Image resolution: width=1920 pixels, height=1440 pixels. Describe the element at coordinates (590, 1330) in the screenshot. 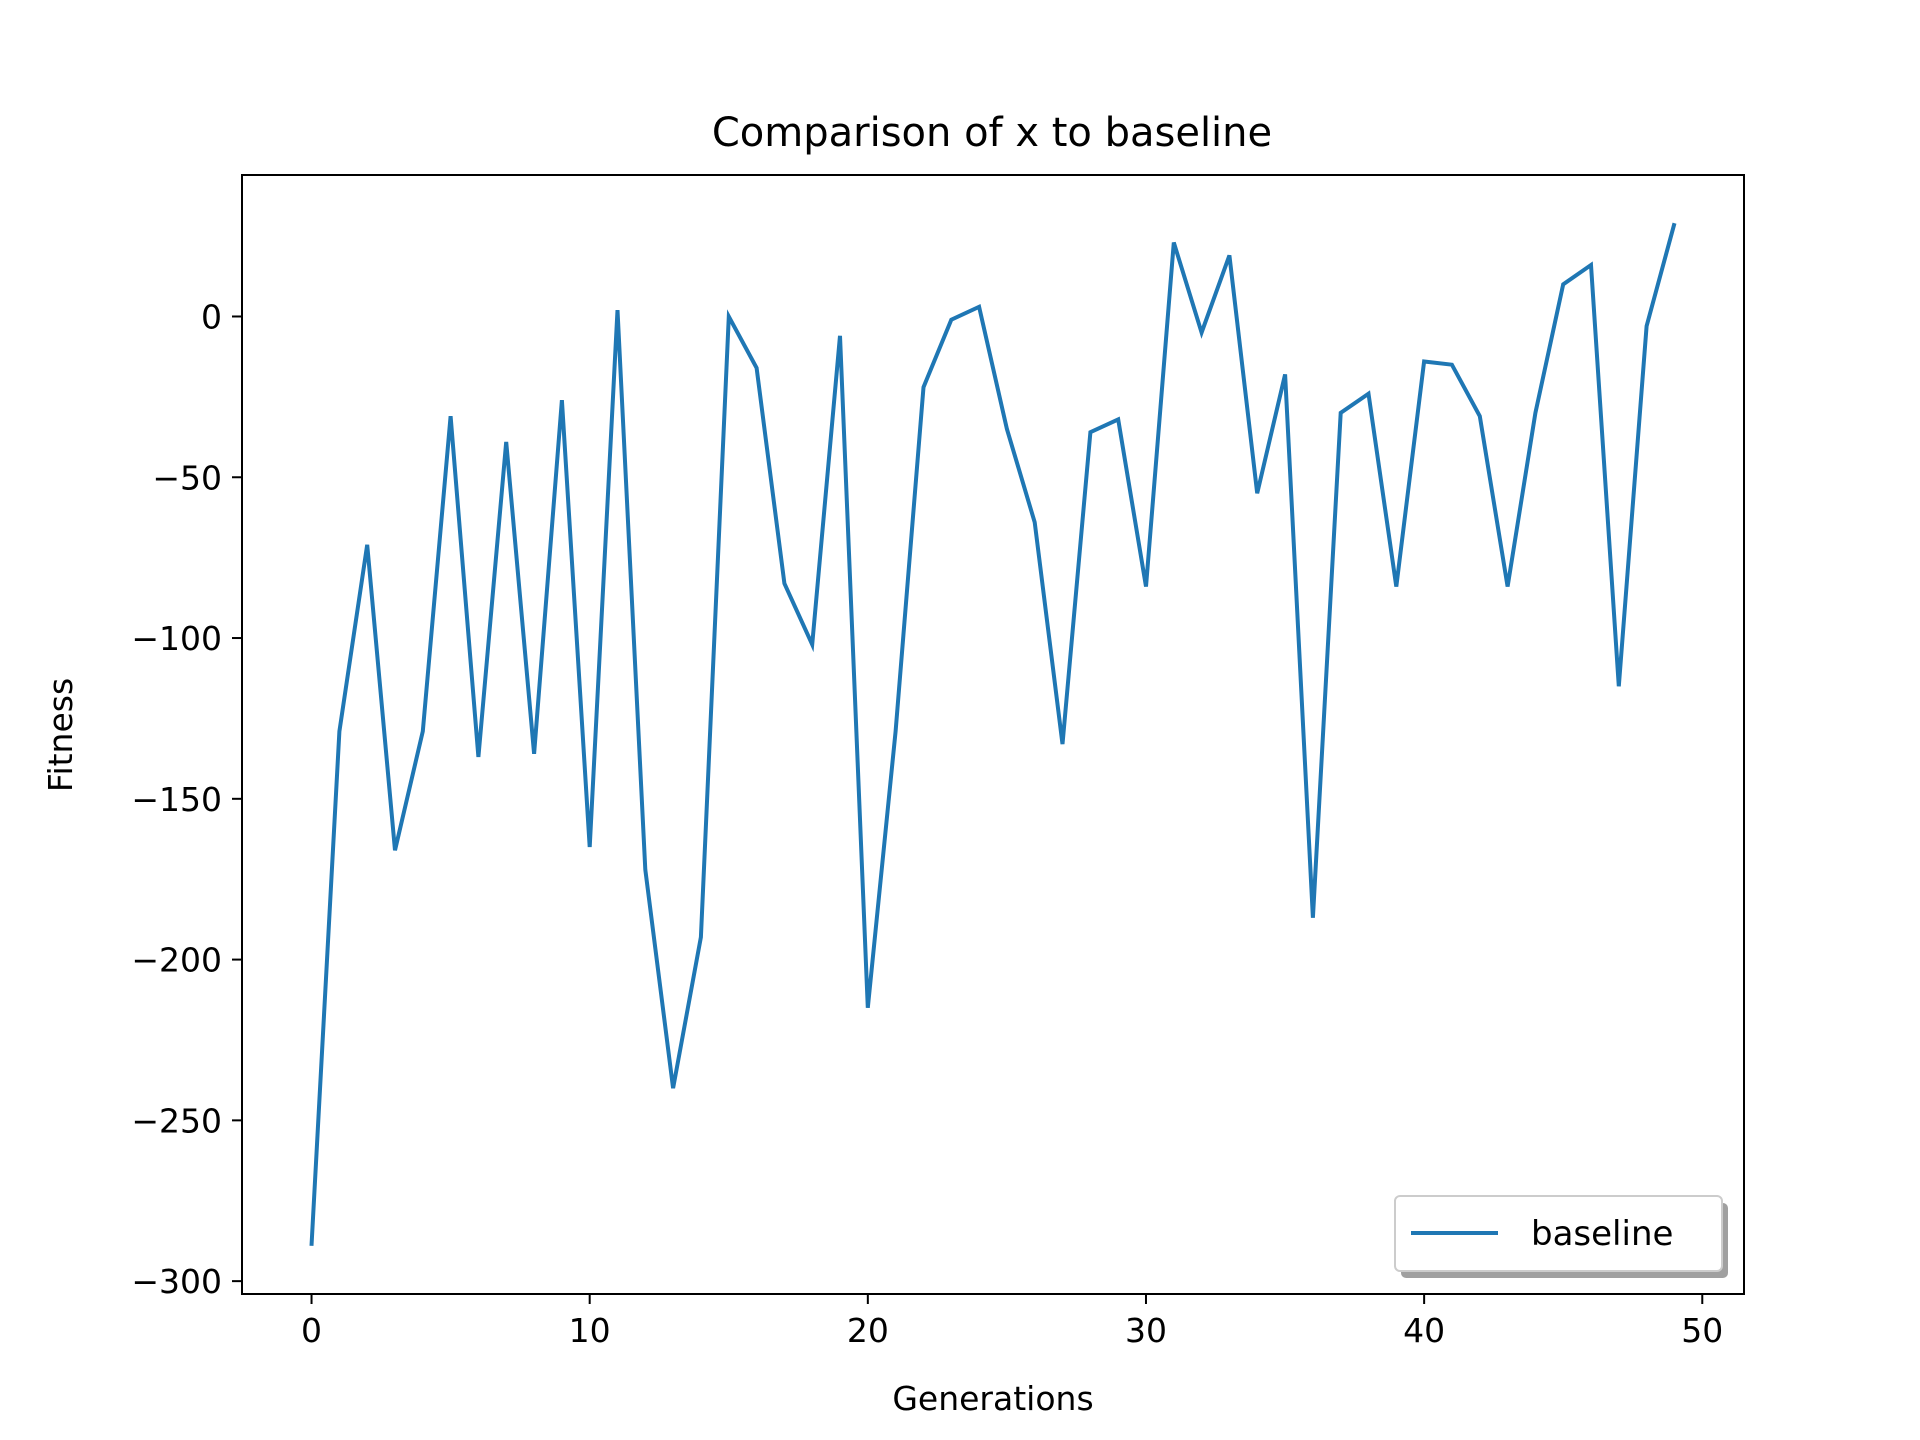

I see `x-tick-label-1: 10` at that location.